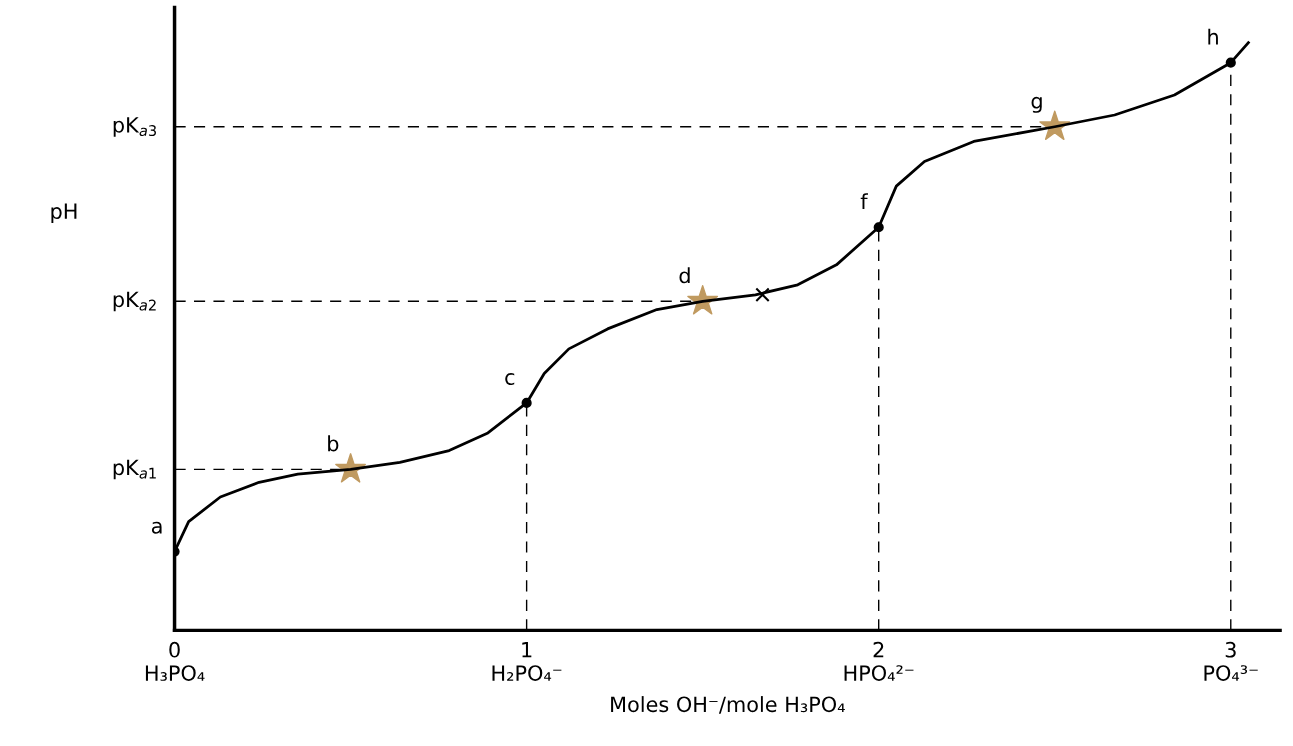 This screenshot has width=1293, height=746. I want to click on annotation: pK$_{a3}$, so click(134, 127).